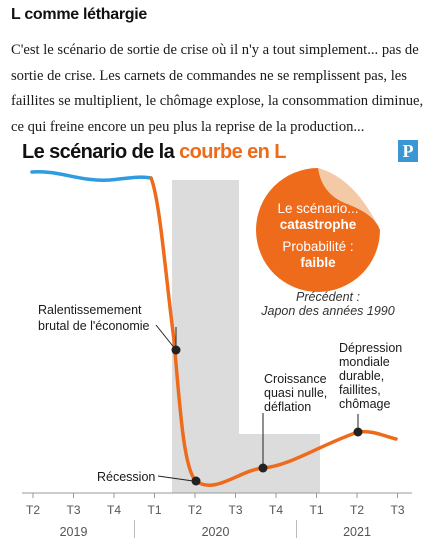 This screenshot has height=546, width=442. I want to click on chart-title: Le scénario de la courbe en L, so click(154, 152).